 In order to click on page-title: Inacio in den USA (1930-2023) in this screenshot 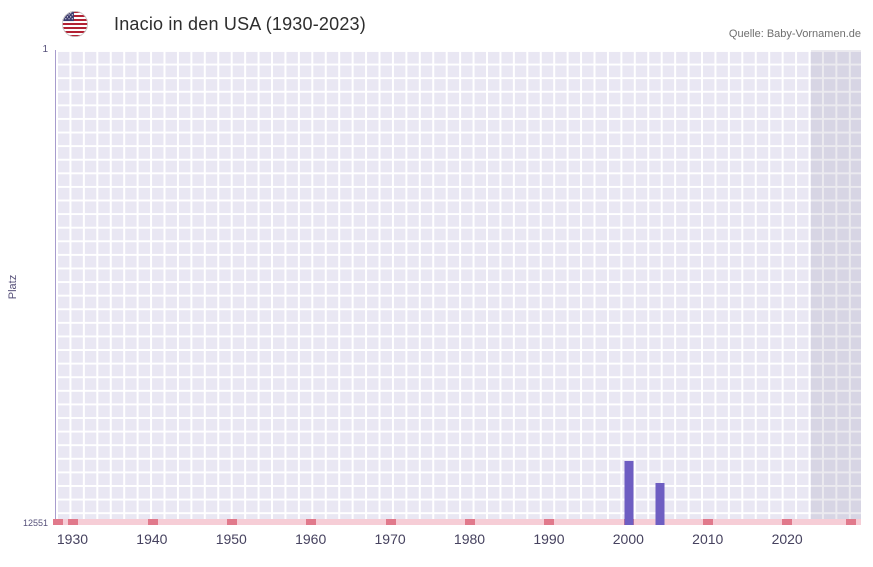, I will do `click(240, 24)`.